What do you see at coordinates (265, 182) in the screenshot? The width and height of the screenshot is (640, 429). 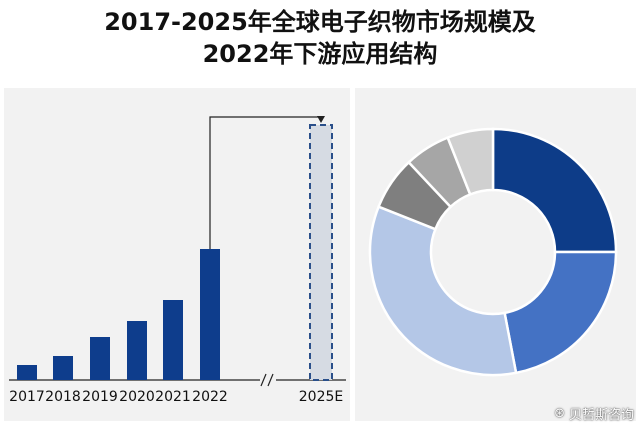 I see `growth-arrow-line` at bounding box center [265, 182].